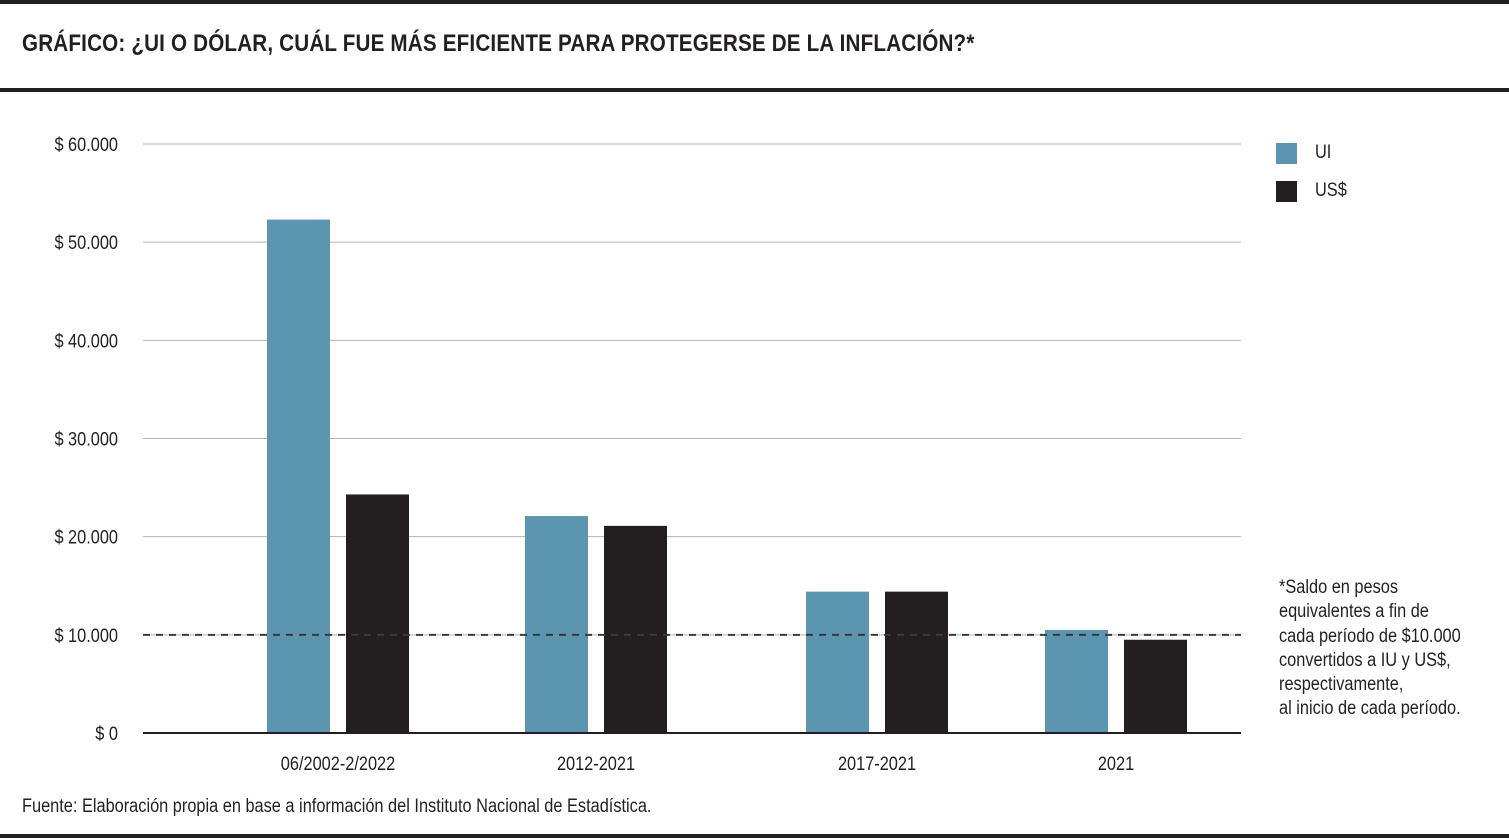 The image size is (1509, 840). Describe the element at coordinates (1370, 636) in the screenshot. I see `footnote-line: cada período de $10.000` at that location.